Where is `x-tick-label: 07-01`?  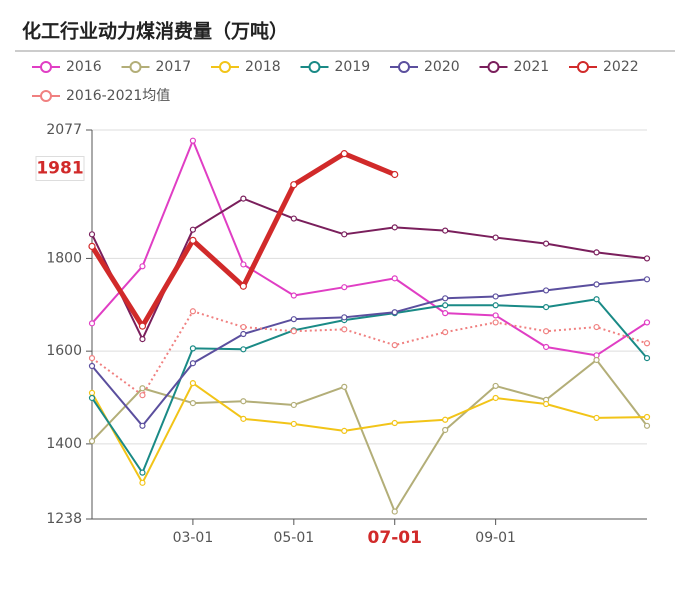 x-tick-label: 07-01 is located at coordinates (395, 538).